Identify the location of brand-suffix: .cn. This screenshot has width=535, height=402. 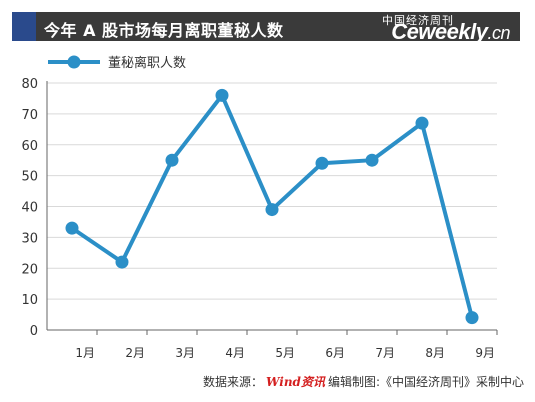
(498, 33).